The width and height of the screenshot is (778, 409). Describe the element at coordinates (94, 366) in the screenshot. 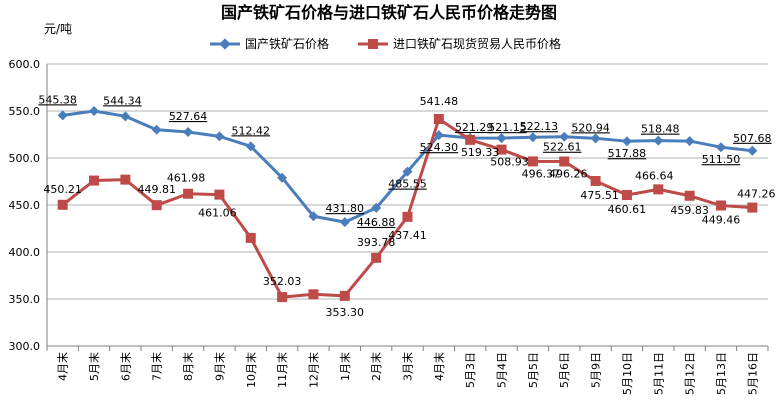

I see `x-tick-label: 5月末` at that location.